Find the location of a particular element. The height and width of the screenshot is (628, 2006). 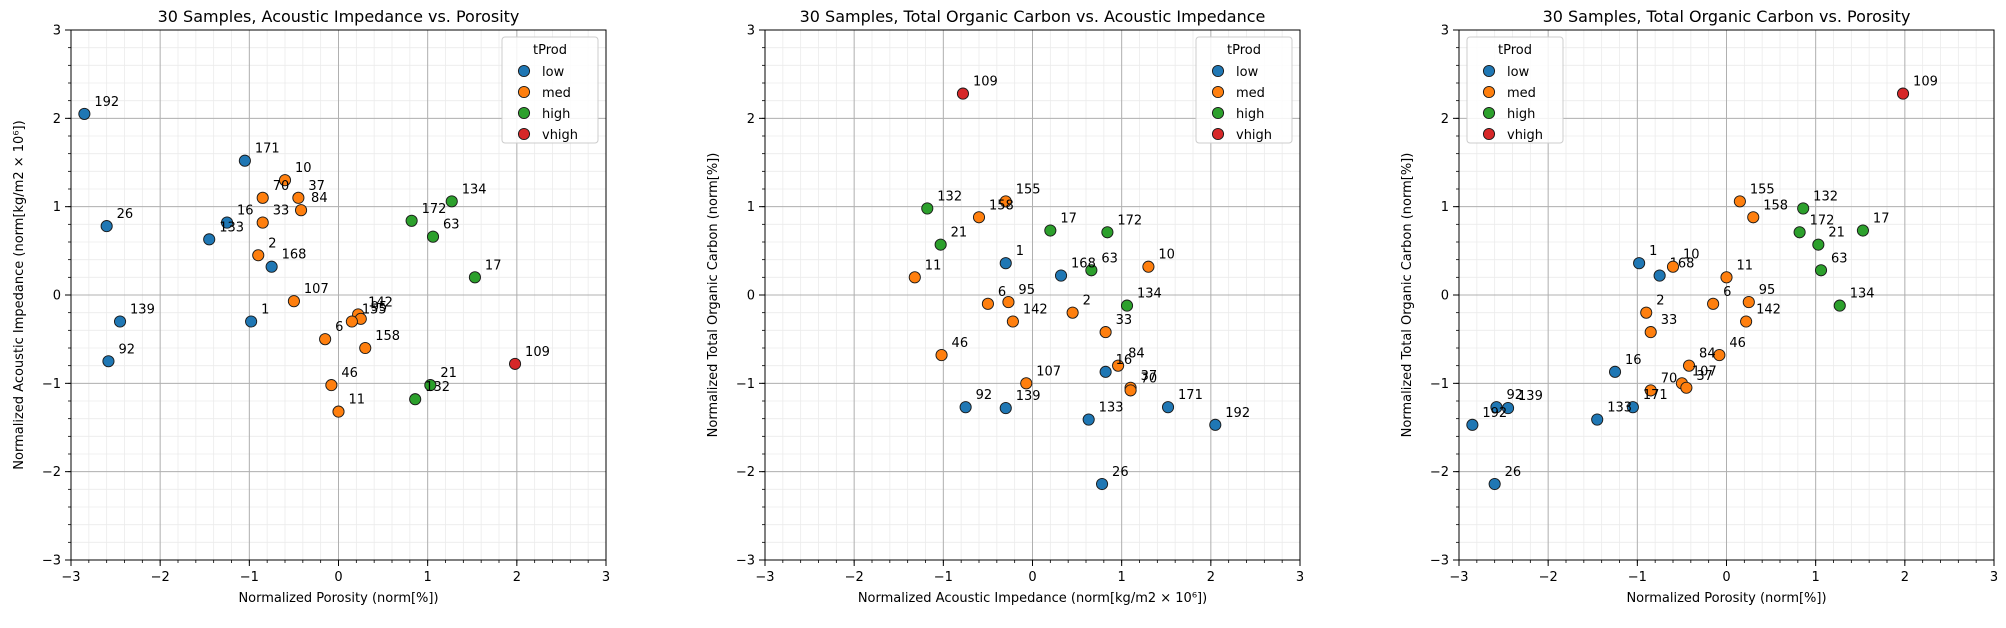

legend: tProd low med high vhigh is located at coordinates (550, 90).